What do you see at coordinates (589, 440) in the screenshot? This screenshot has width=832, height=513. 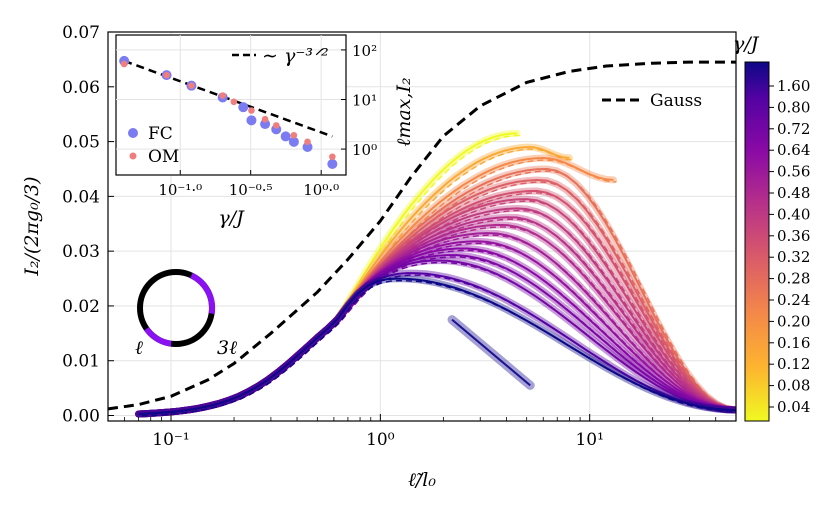 I see `x-tick-label: 10¹` at bounding box center [589, 440].